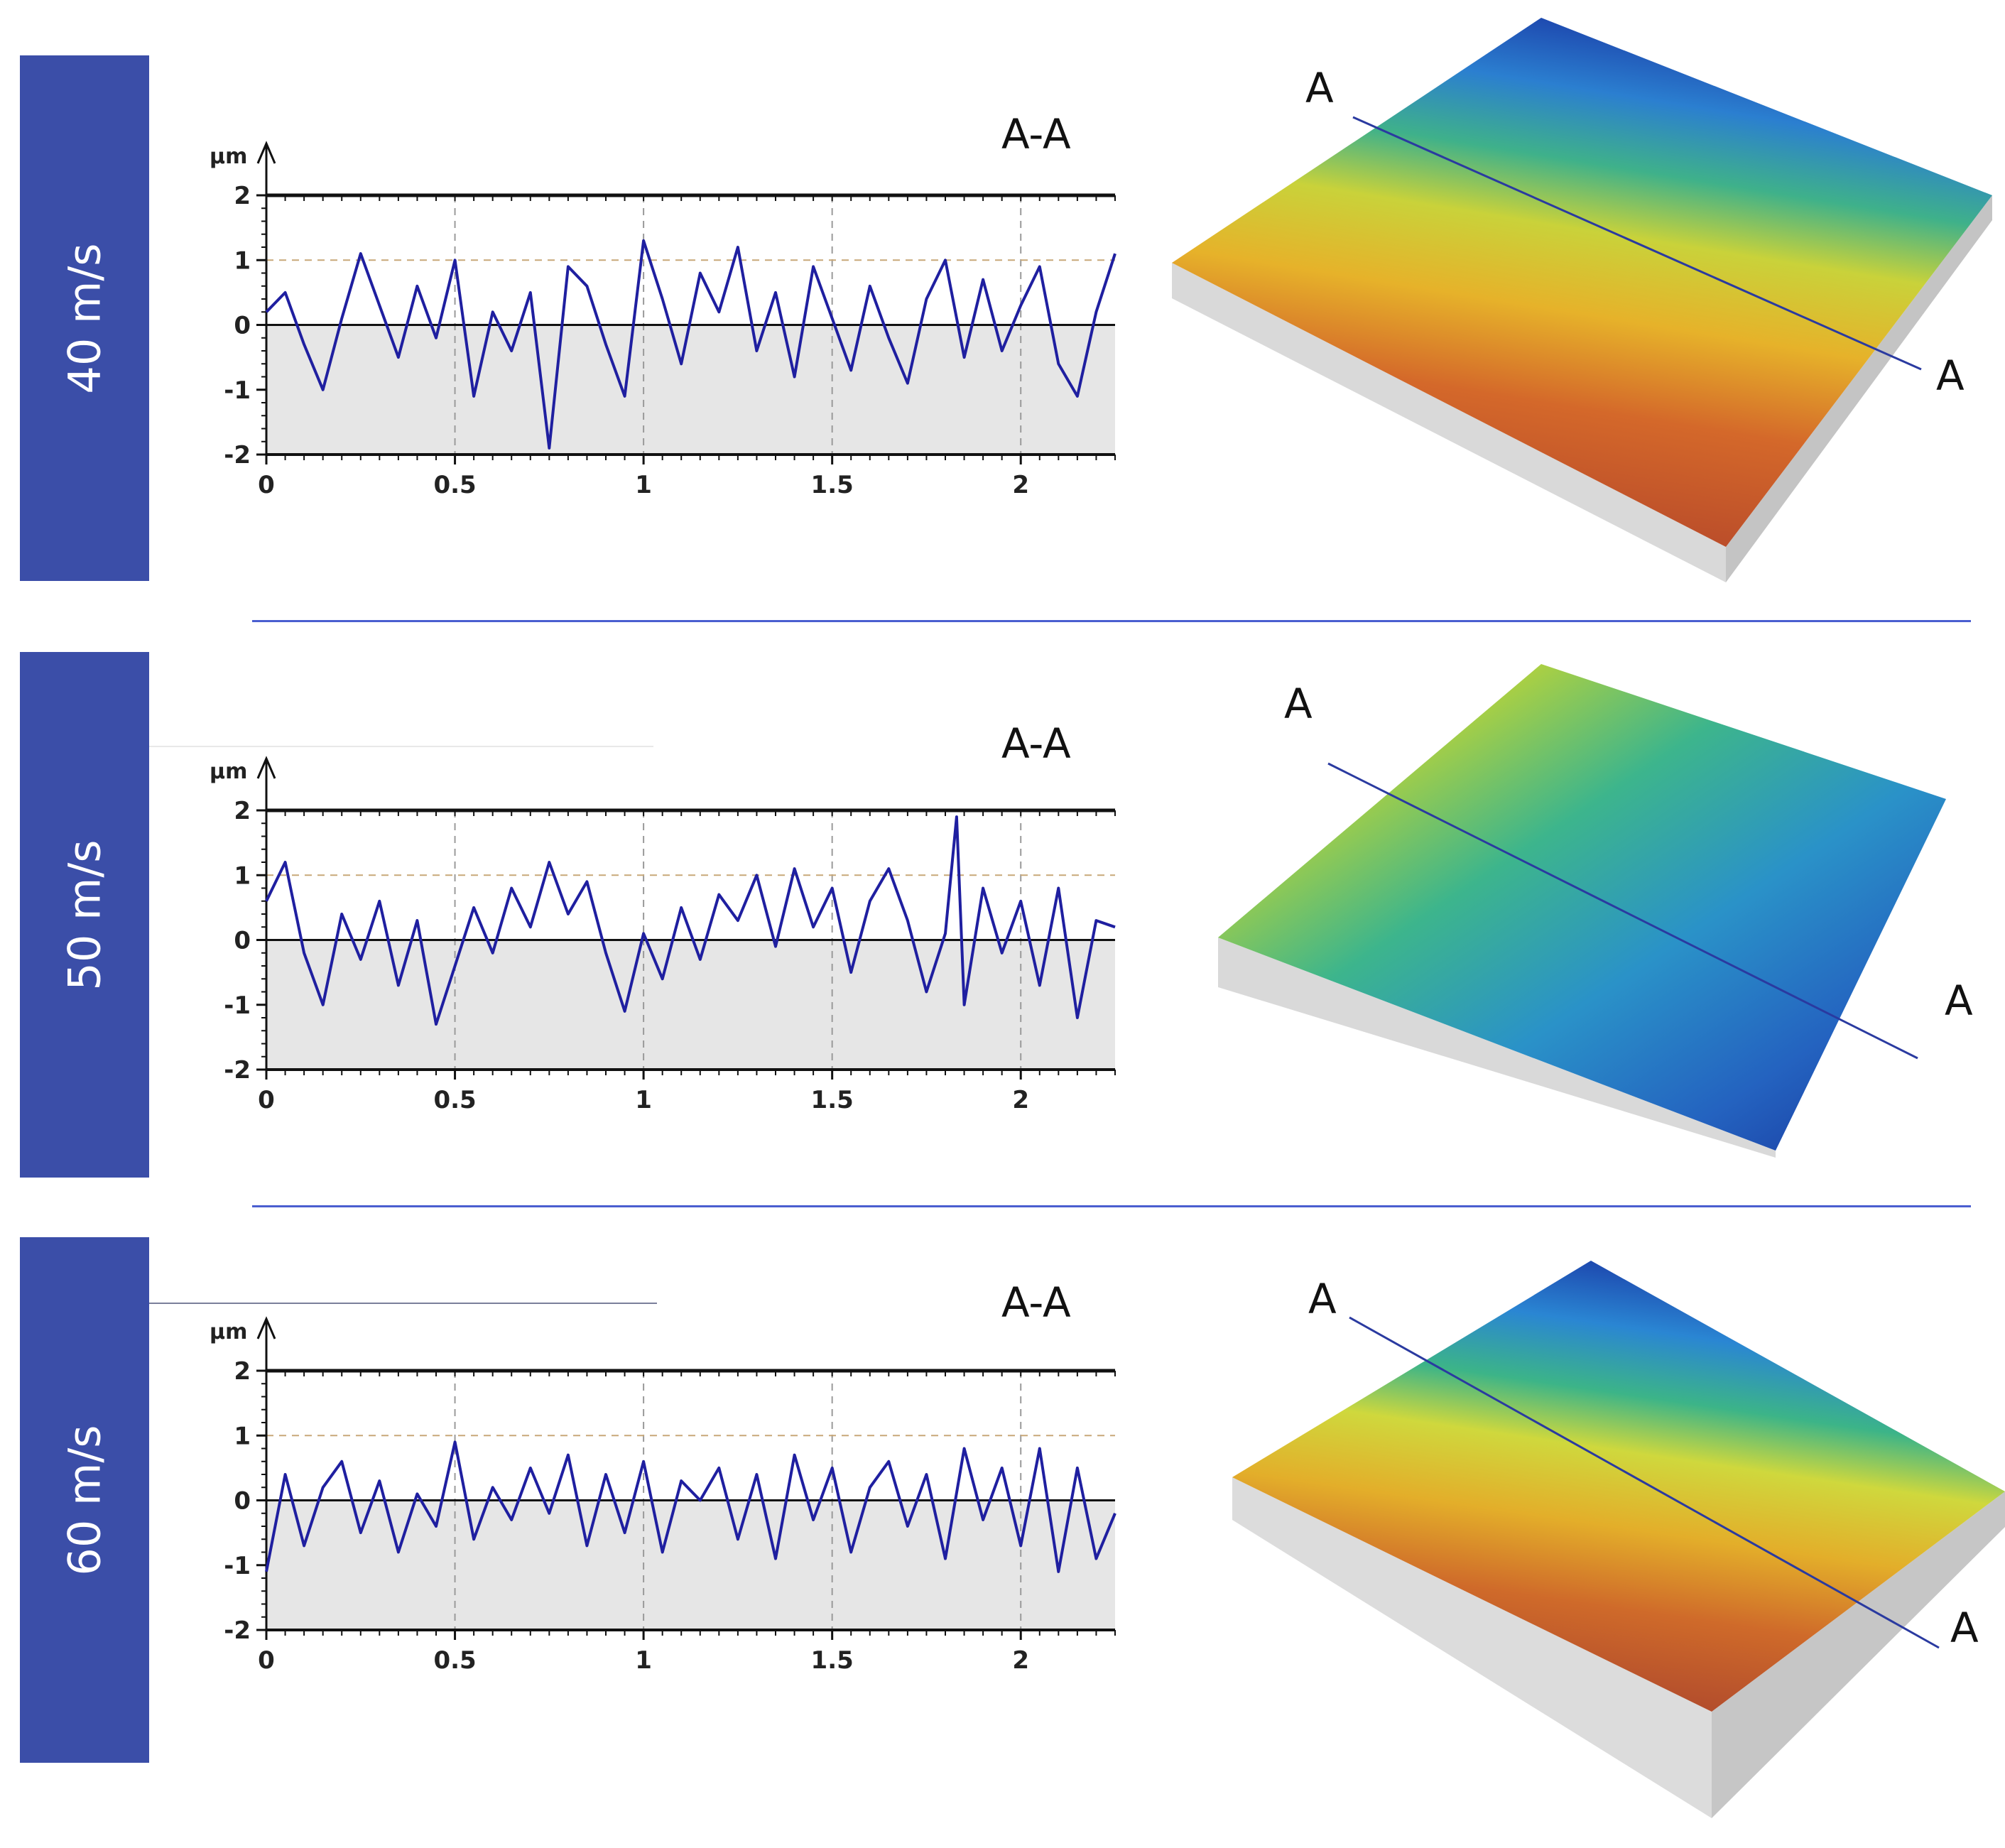  I want to click on speed-label-40: 40 m/s, so click(84, 318).